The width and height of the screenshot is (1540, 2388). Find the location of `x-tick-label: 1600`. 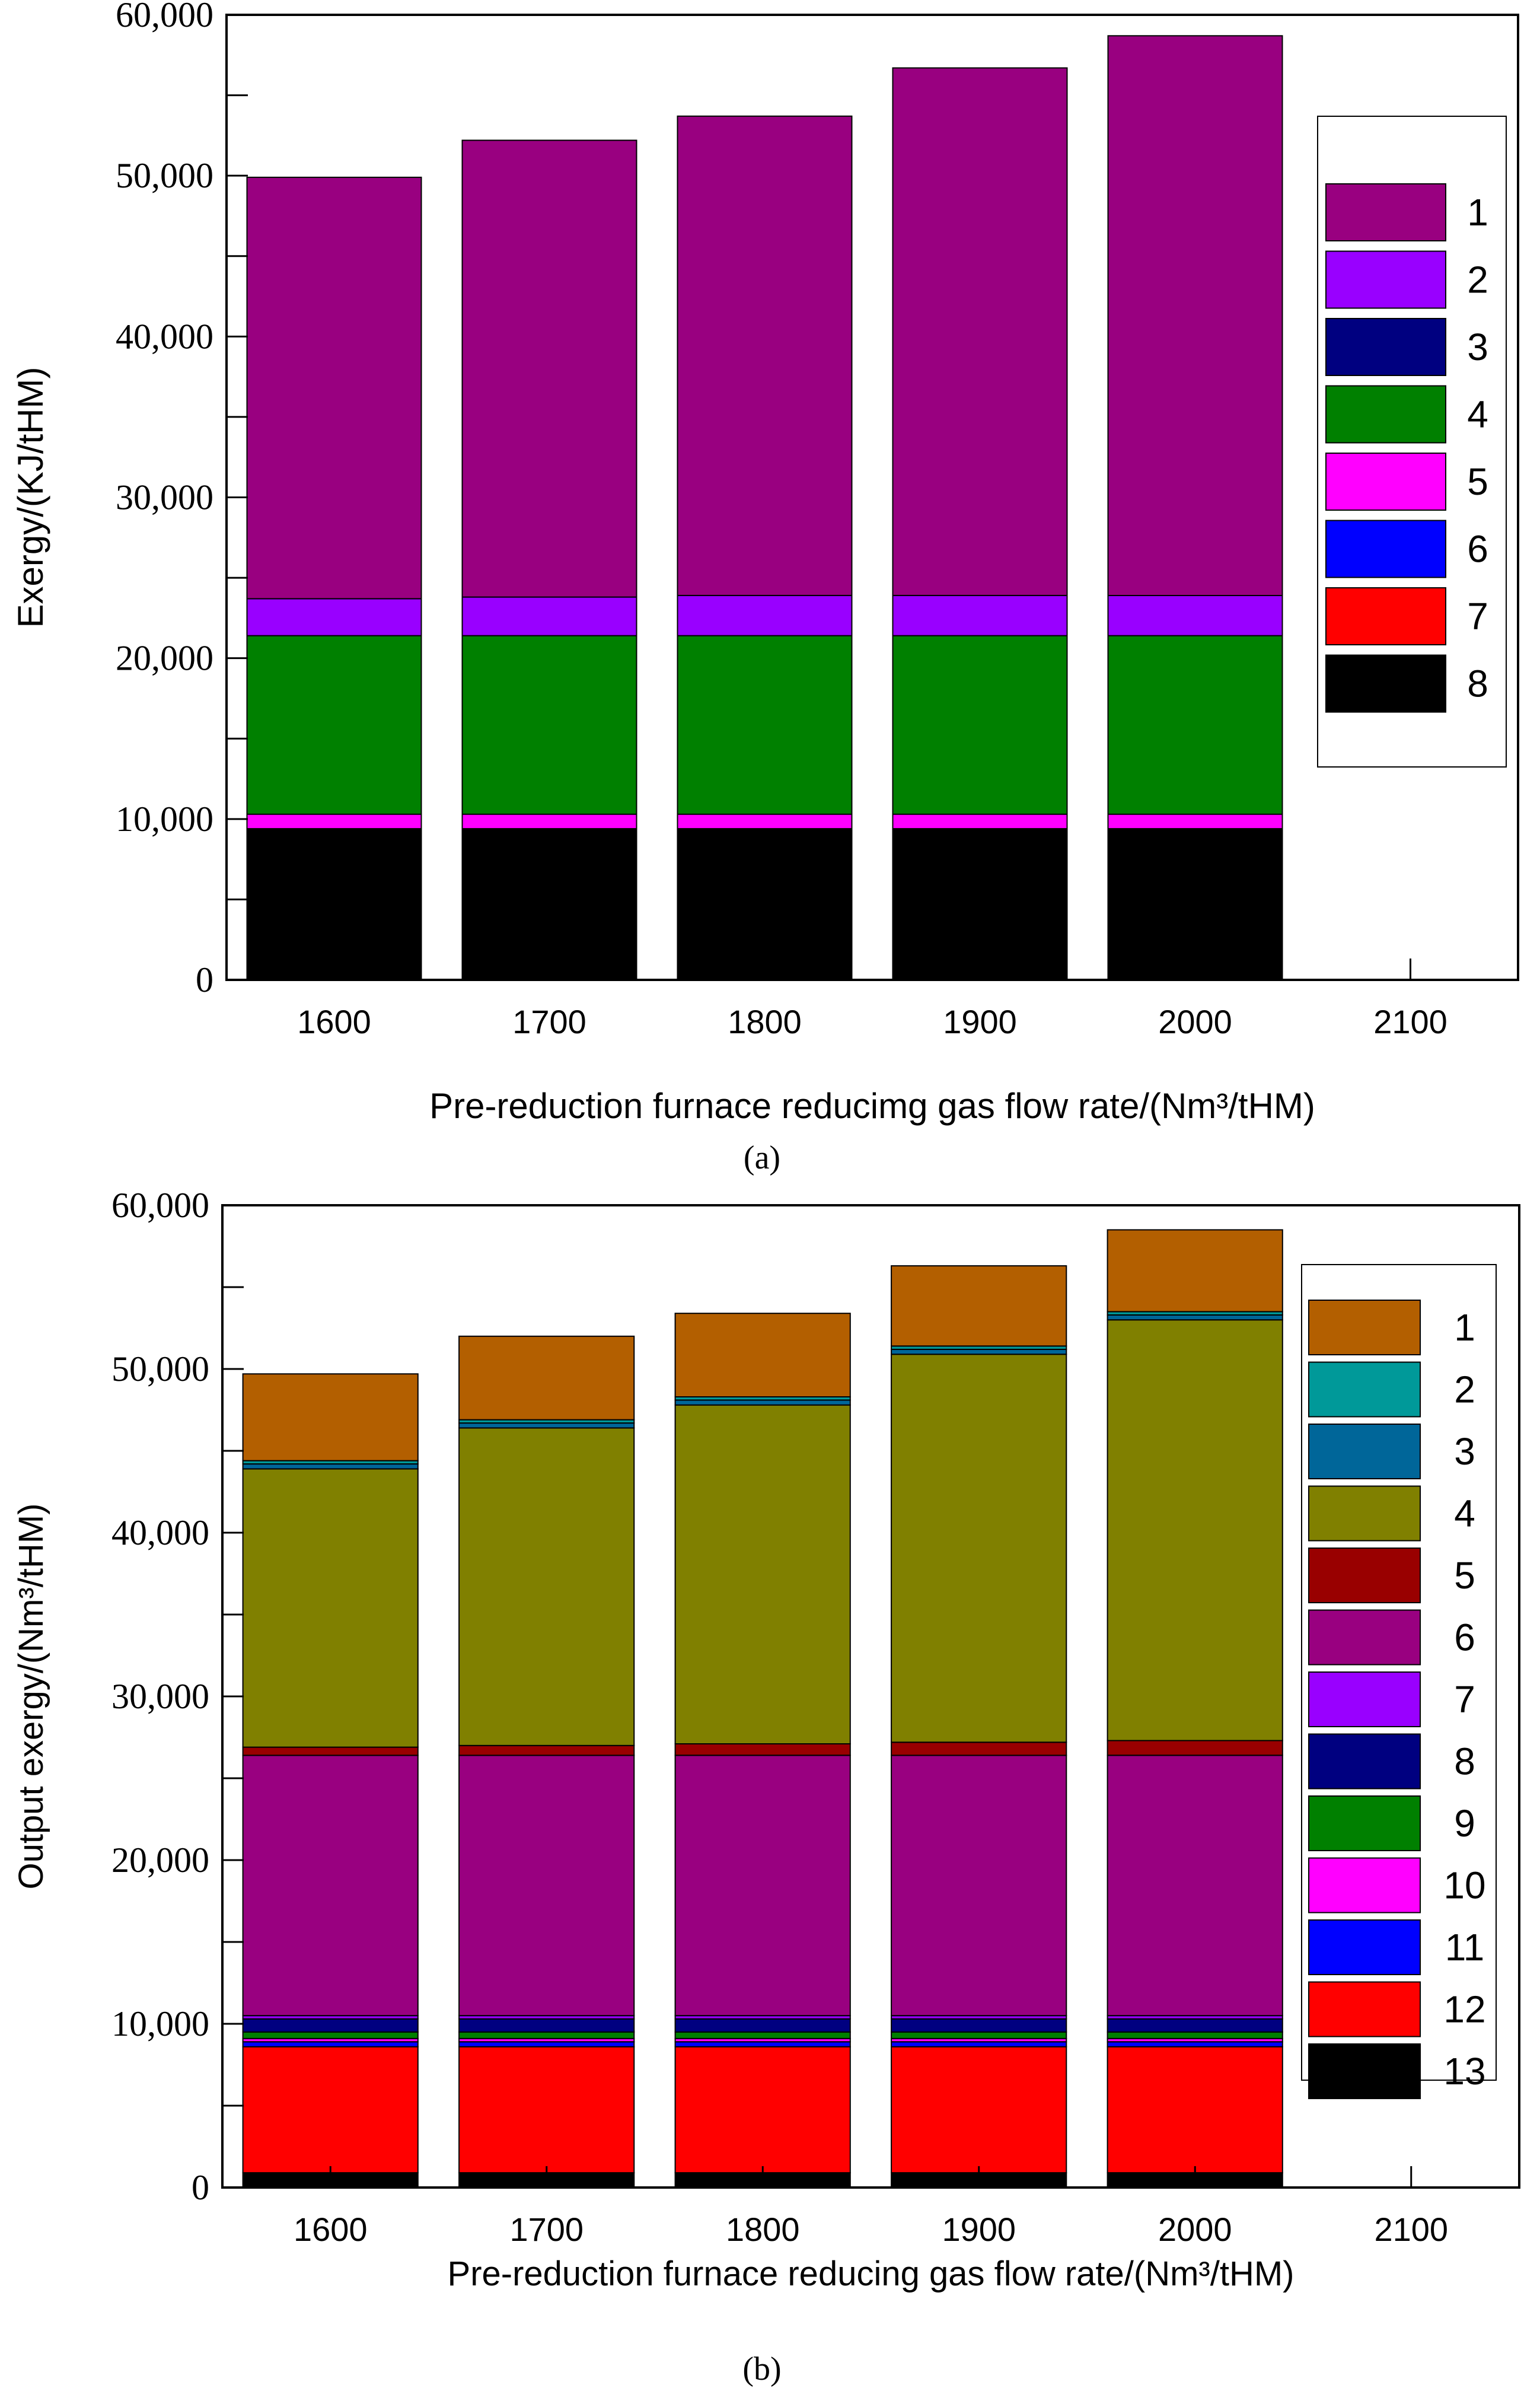

x-tick-label: 1600 is located at coordinates (331, 2229).